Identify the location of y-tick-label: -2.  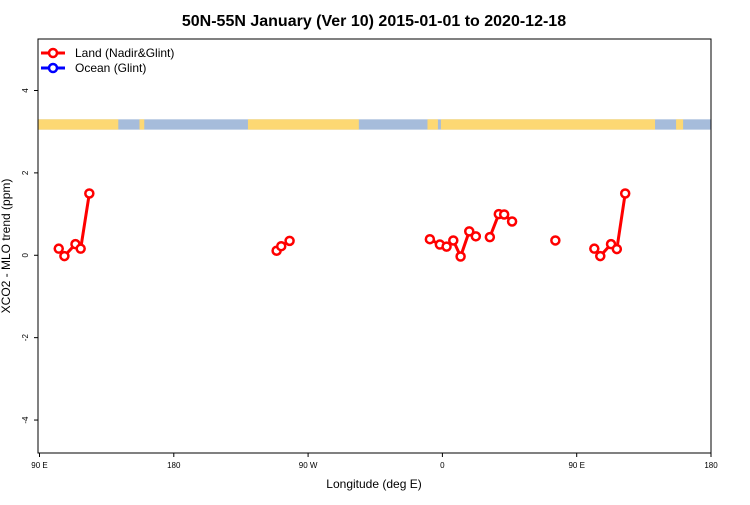
(25, 338).